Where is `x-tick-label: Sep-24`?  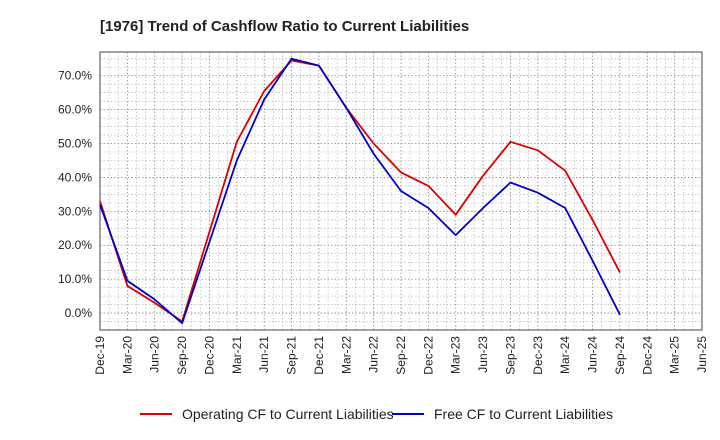 x-tick-label: Sep-24 is located at coordinates (620, 355).